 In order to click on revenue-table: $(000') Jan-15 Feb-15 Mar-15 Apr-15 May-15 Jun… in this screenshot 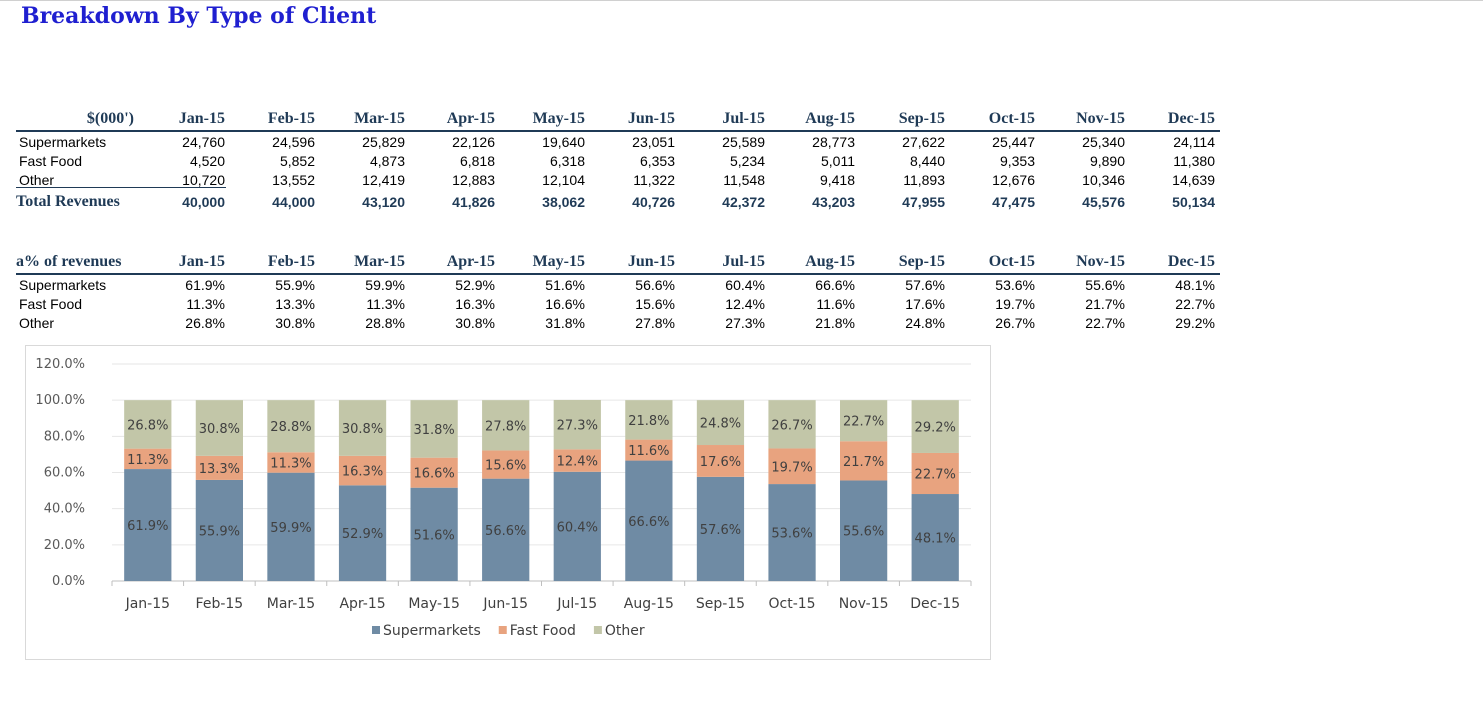, I will do `click(618, 161)`.